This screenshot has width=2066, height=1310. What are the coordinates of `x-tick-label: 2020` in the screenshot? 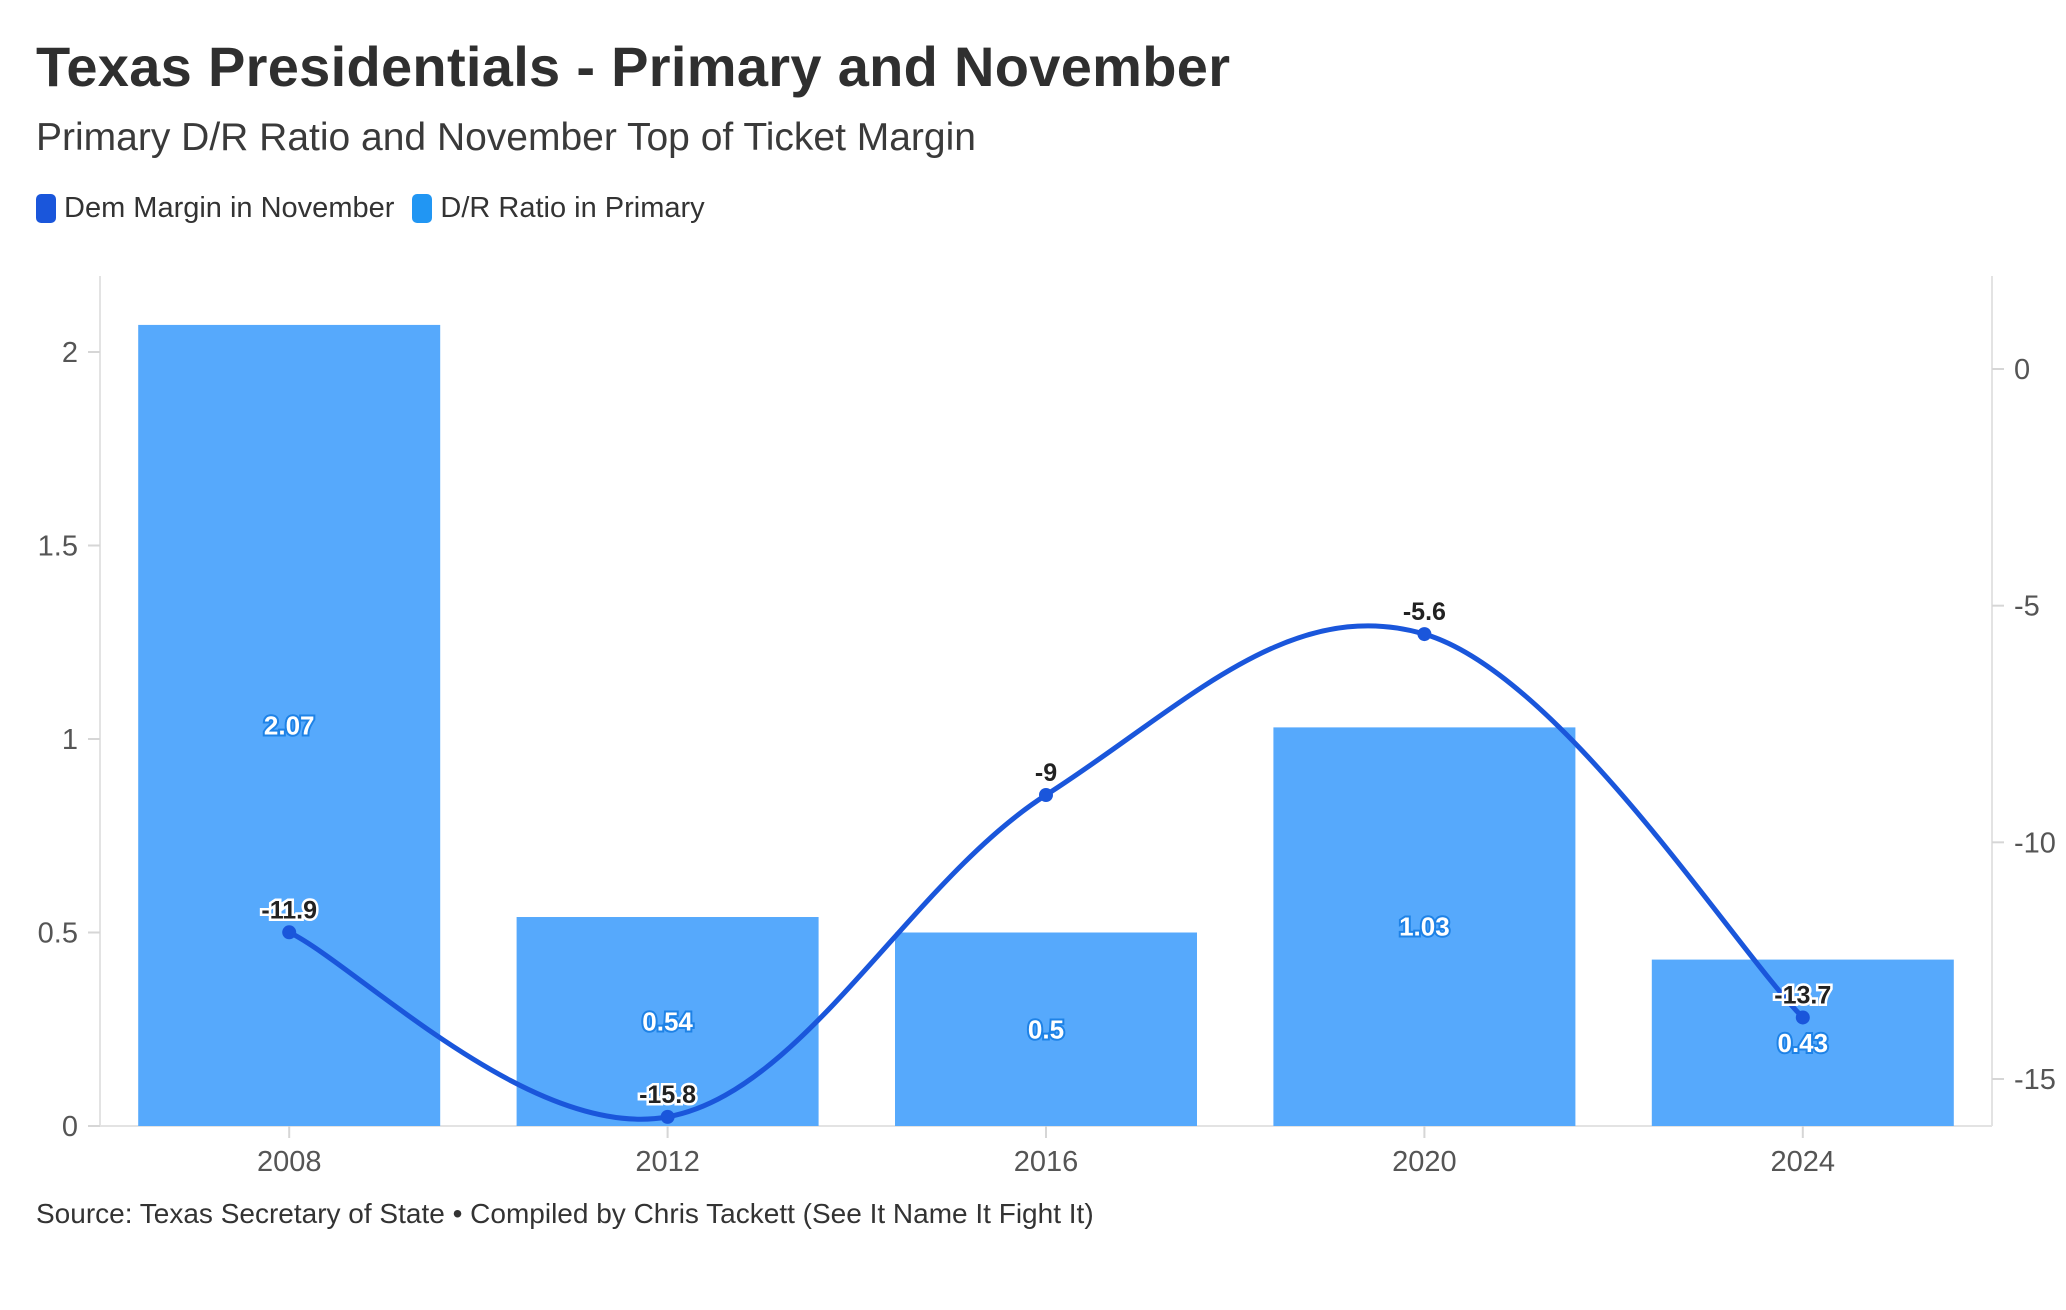 It's located at (1424, 1162).